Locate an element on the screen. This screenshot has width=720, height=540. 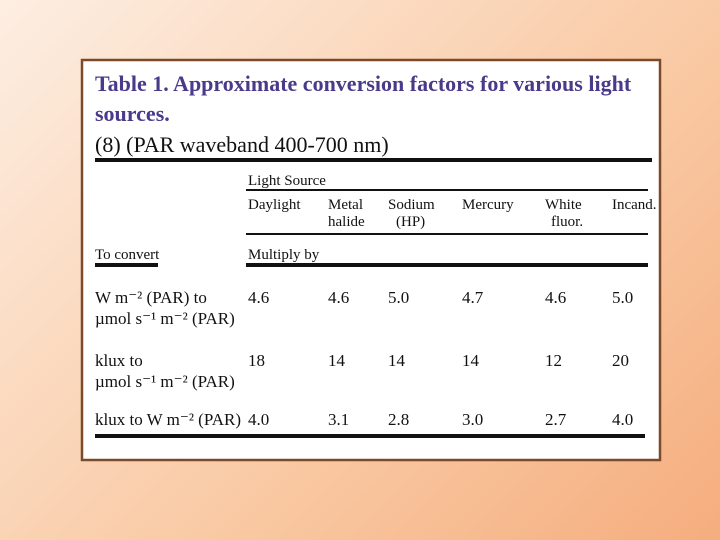
cell: 20 is located at coordinates (620, 360).